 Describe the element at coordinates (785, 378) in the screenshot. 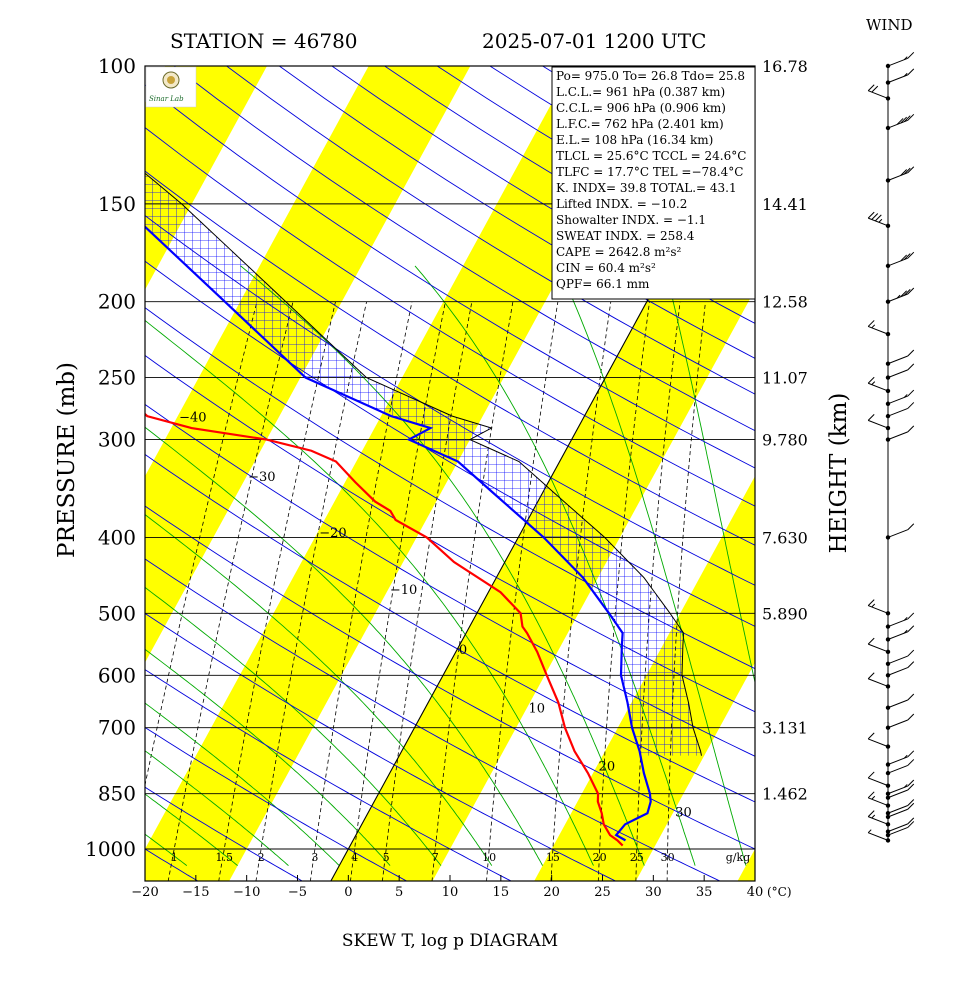

I see `height-tick-label: 11.07` at that location.